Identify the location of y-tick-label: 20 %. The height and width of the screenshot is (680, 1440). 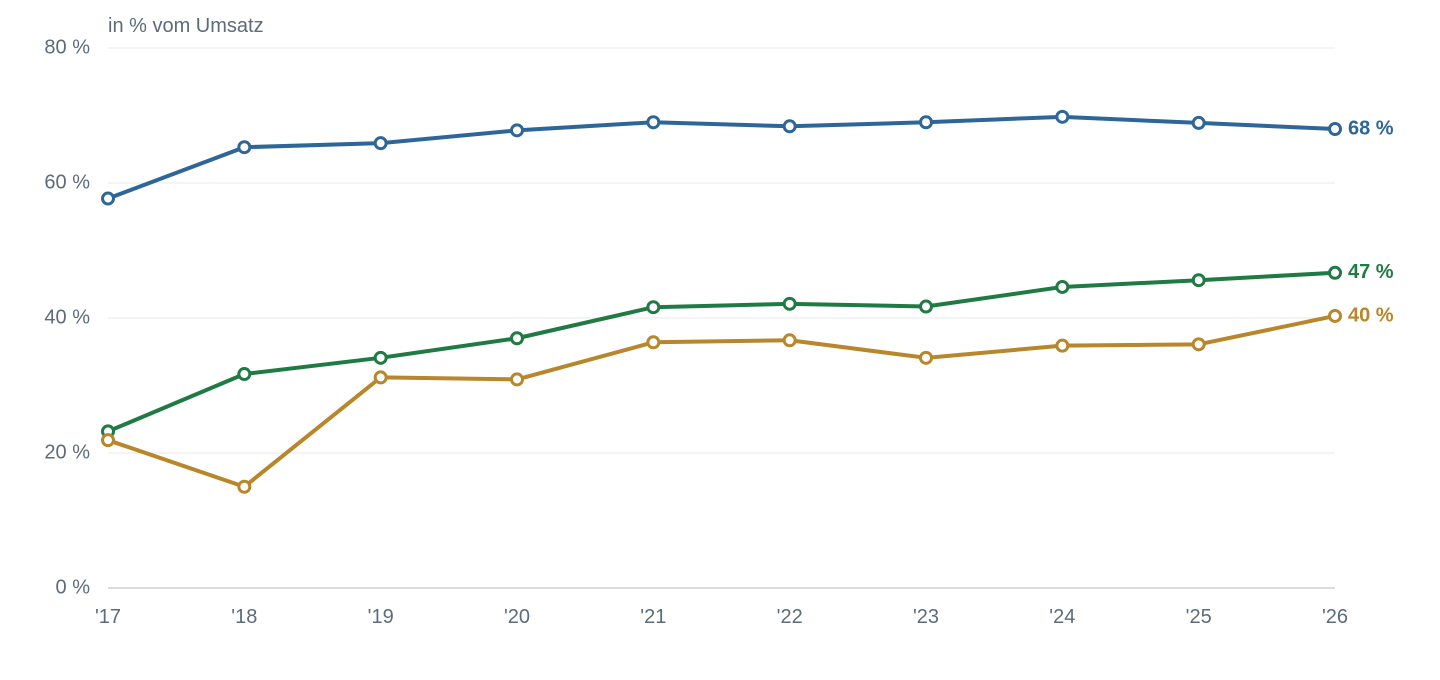
(67, 452).